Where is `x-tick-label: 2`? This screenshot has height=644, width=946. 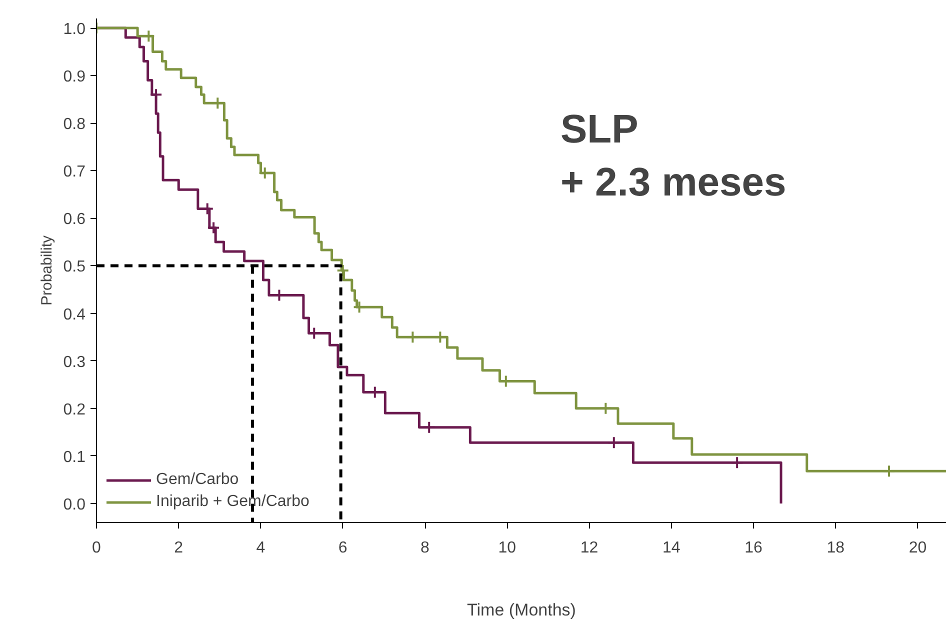
x-tick-label: 2 is located at coordinates (179, 548).